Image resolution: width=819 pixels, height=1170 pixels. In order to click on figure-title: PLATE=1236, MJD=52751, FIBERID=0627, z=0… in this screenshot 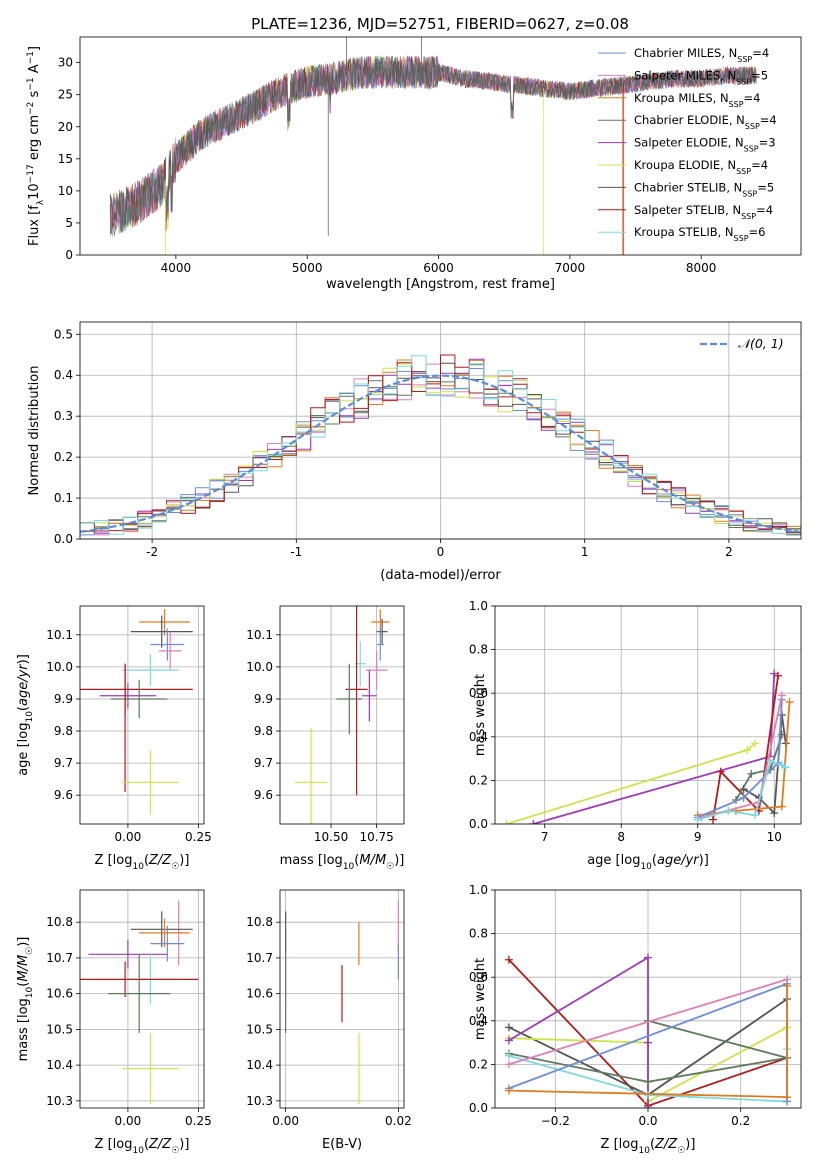, I will do `click(440, 24)`.